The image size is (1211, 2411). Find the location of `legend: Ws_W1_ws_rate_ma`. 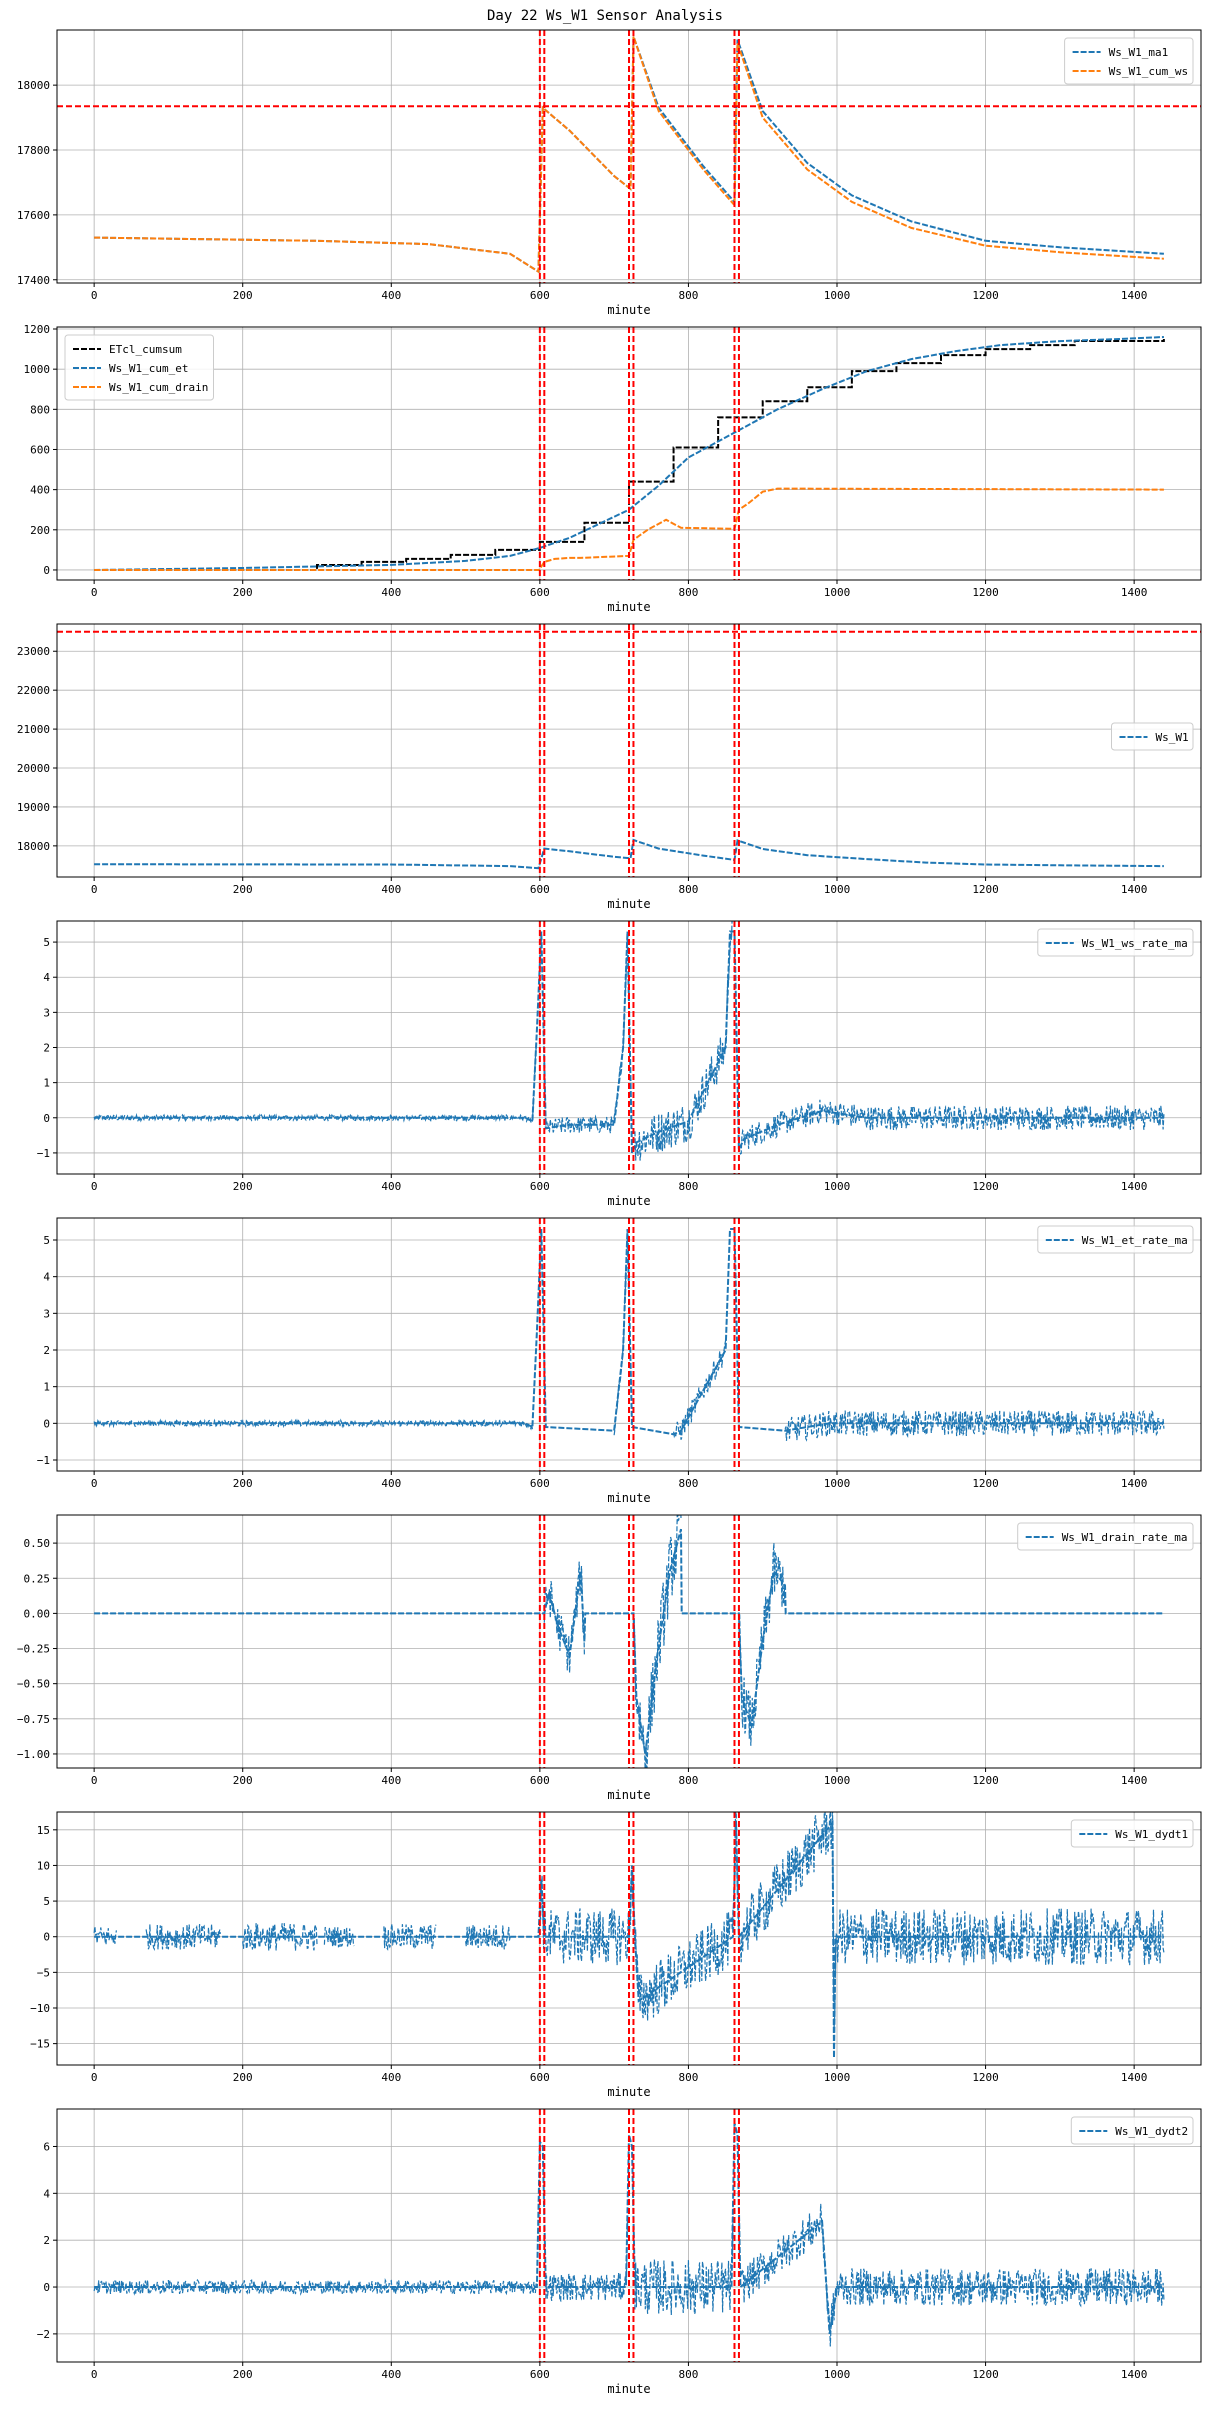

legend: Ws_W1_ws_rate_ma is located at coordinates (1115, 942).